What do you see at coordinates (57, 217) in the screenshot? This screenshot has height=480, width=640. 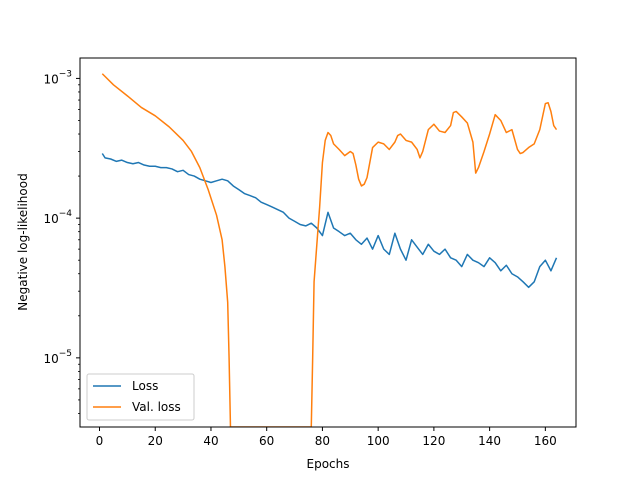 I see `y-tick-label: 10⁻⁴` at bounding box center [57, 217].